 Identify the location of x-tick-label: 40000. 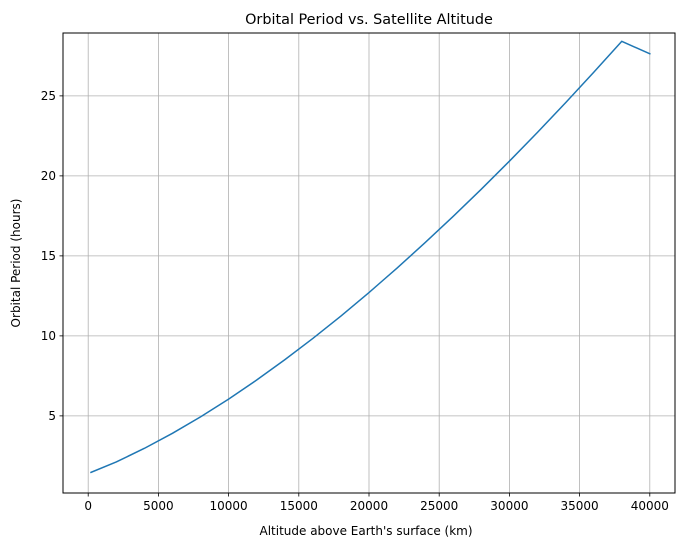
(650, 506).